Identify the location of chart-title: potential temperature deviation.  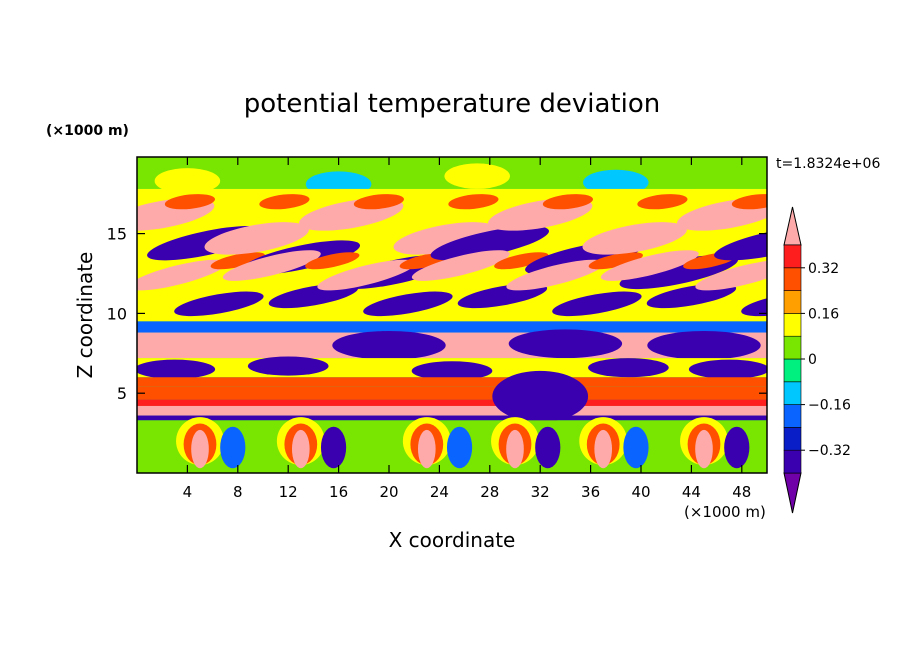
(452, 104).